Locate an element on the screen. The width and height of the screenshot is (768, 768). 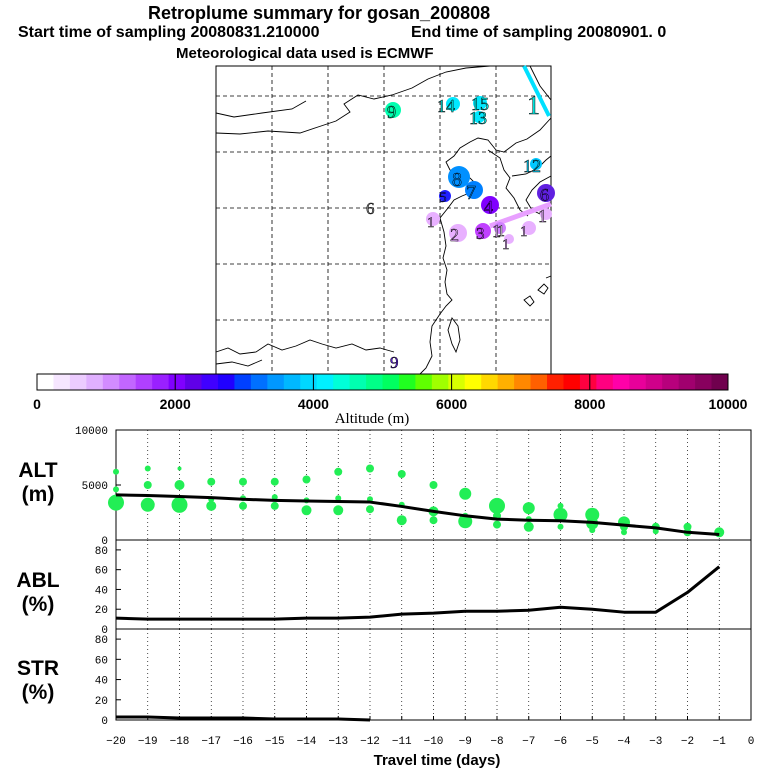
y-tick-label: 10000 is located at coordinates (91, 432).